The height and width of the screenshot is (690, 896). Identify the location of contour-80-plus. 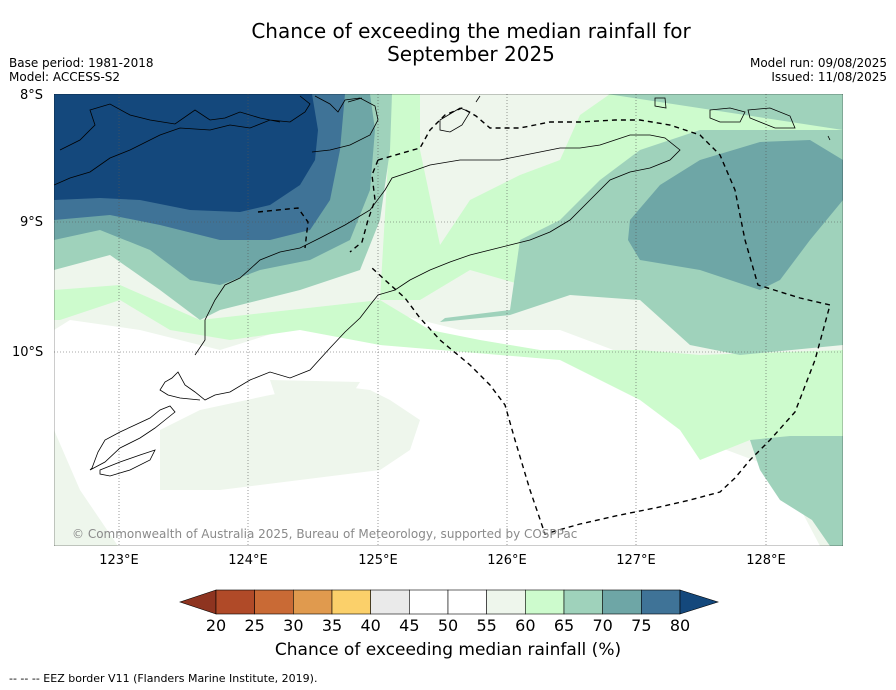
(186, 153).